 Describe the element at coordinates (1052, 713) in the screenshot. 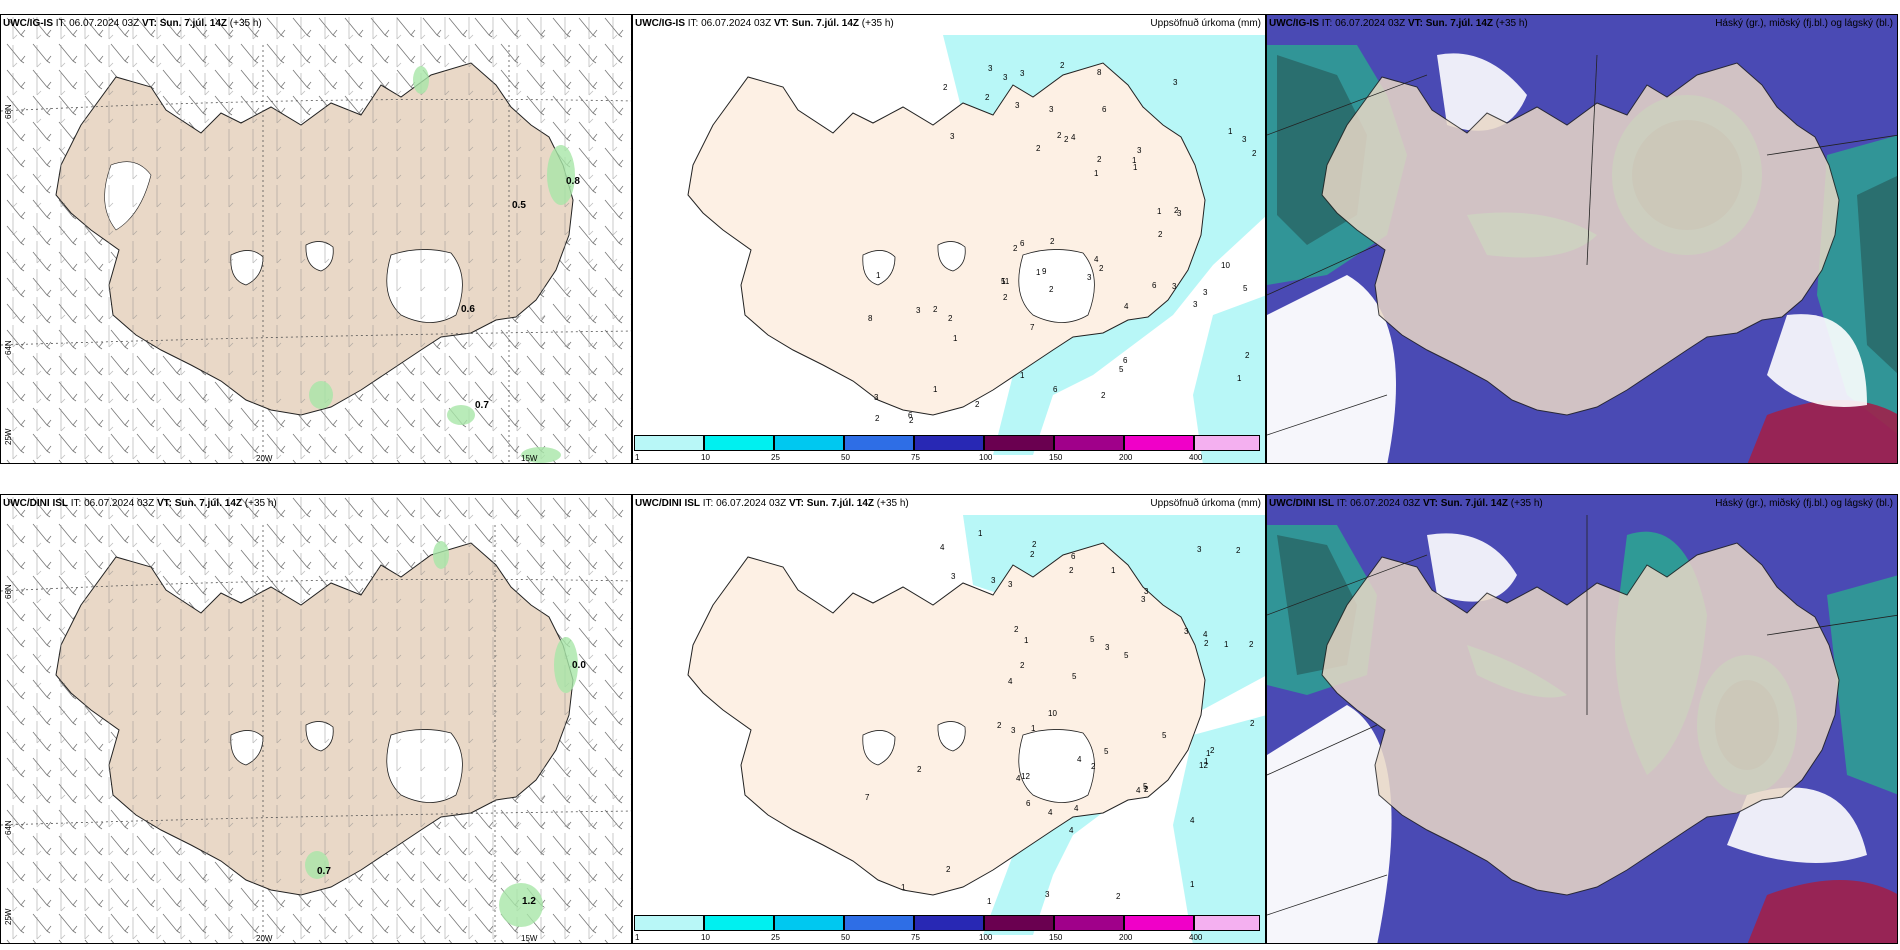

I see `precip-number: 10` at that location.